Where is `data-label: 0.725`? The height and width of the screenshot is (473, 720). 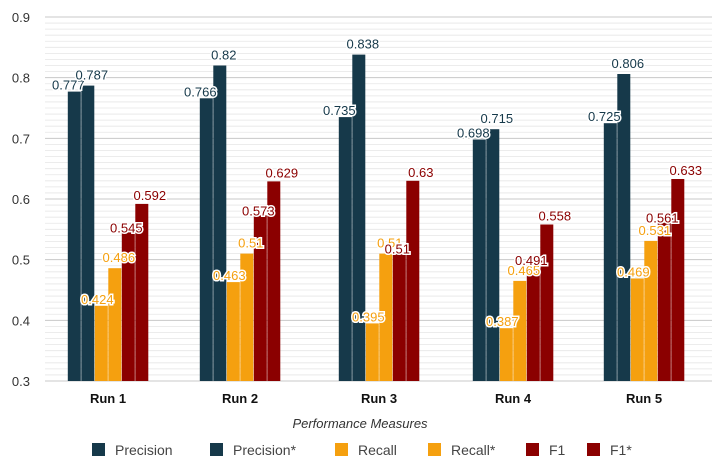 data-label: 0.725 is located at coordinates (604, 116).